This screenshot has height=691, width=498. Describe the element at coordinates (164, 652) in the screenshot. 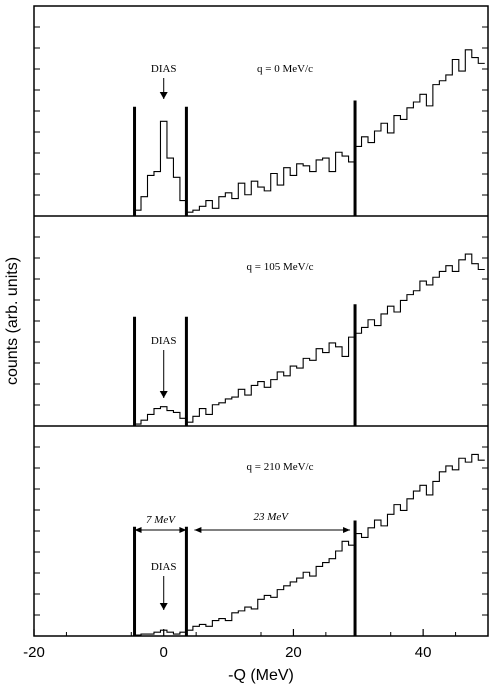

I see `x-tick-label: 0` at that location.